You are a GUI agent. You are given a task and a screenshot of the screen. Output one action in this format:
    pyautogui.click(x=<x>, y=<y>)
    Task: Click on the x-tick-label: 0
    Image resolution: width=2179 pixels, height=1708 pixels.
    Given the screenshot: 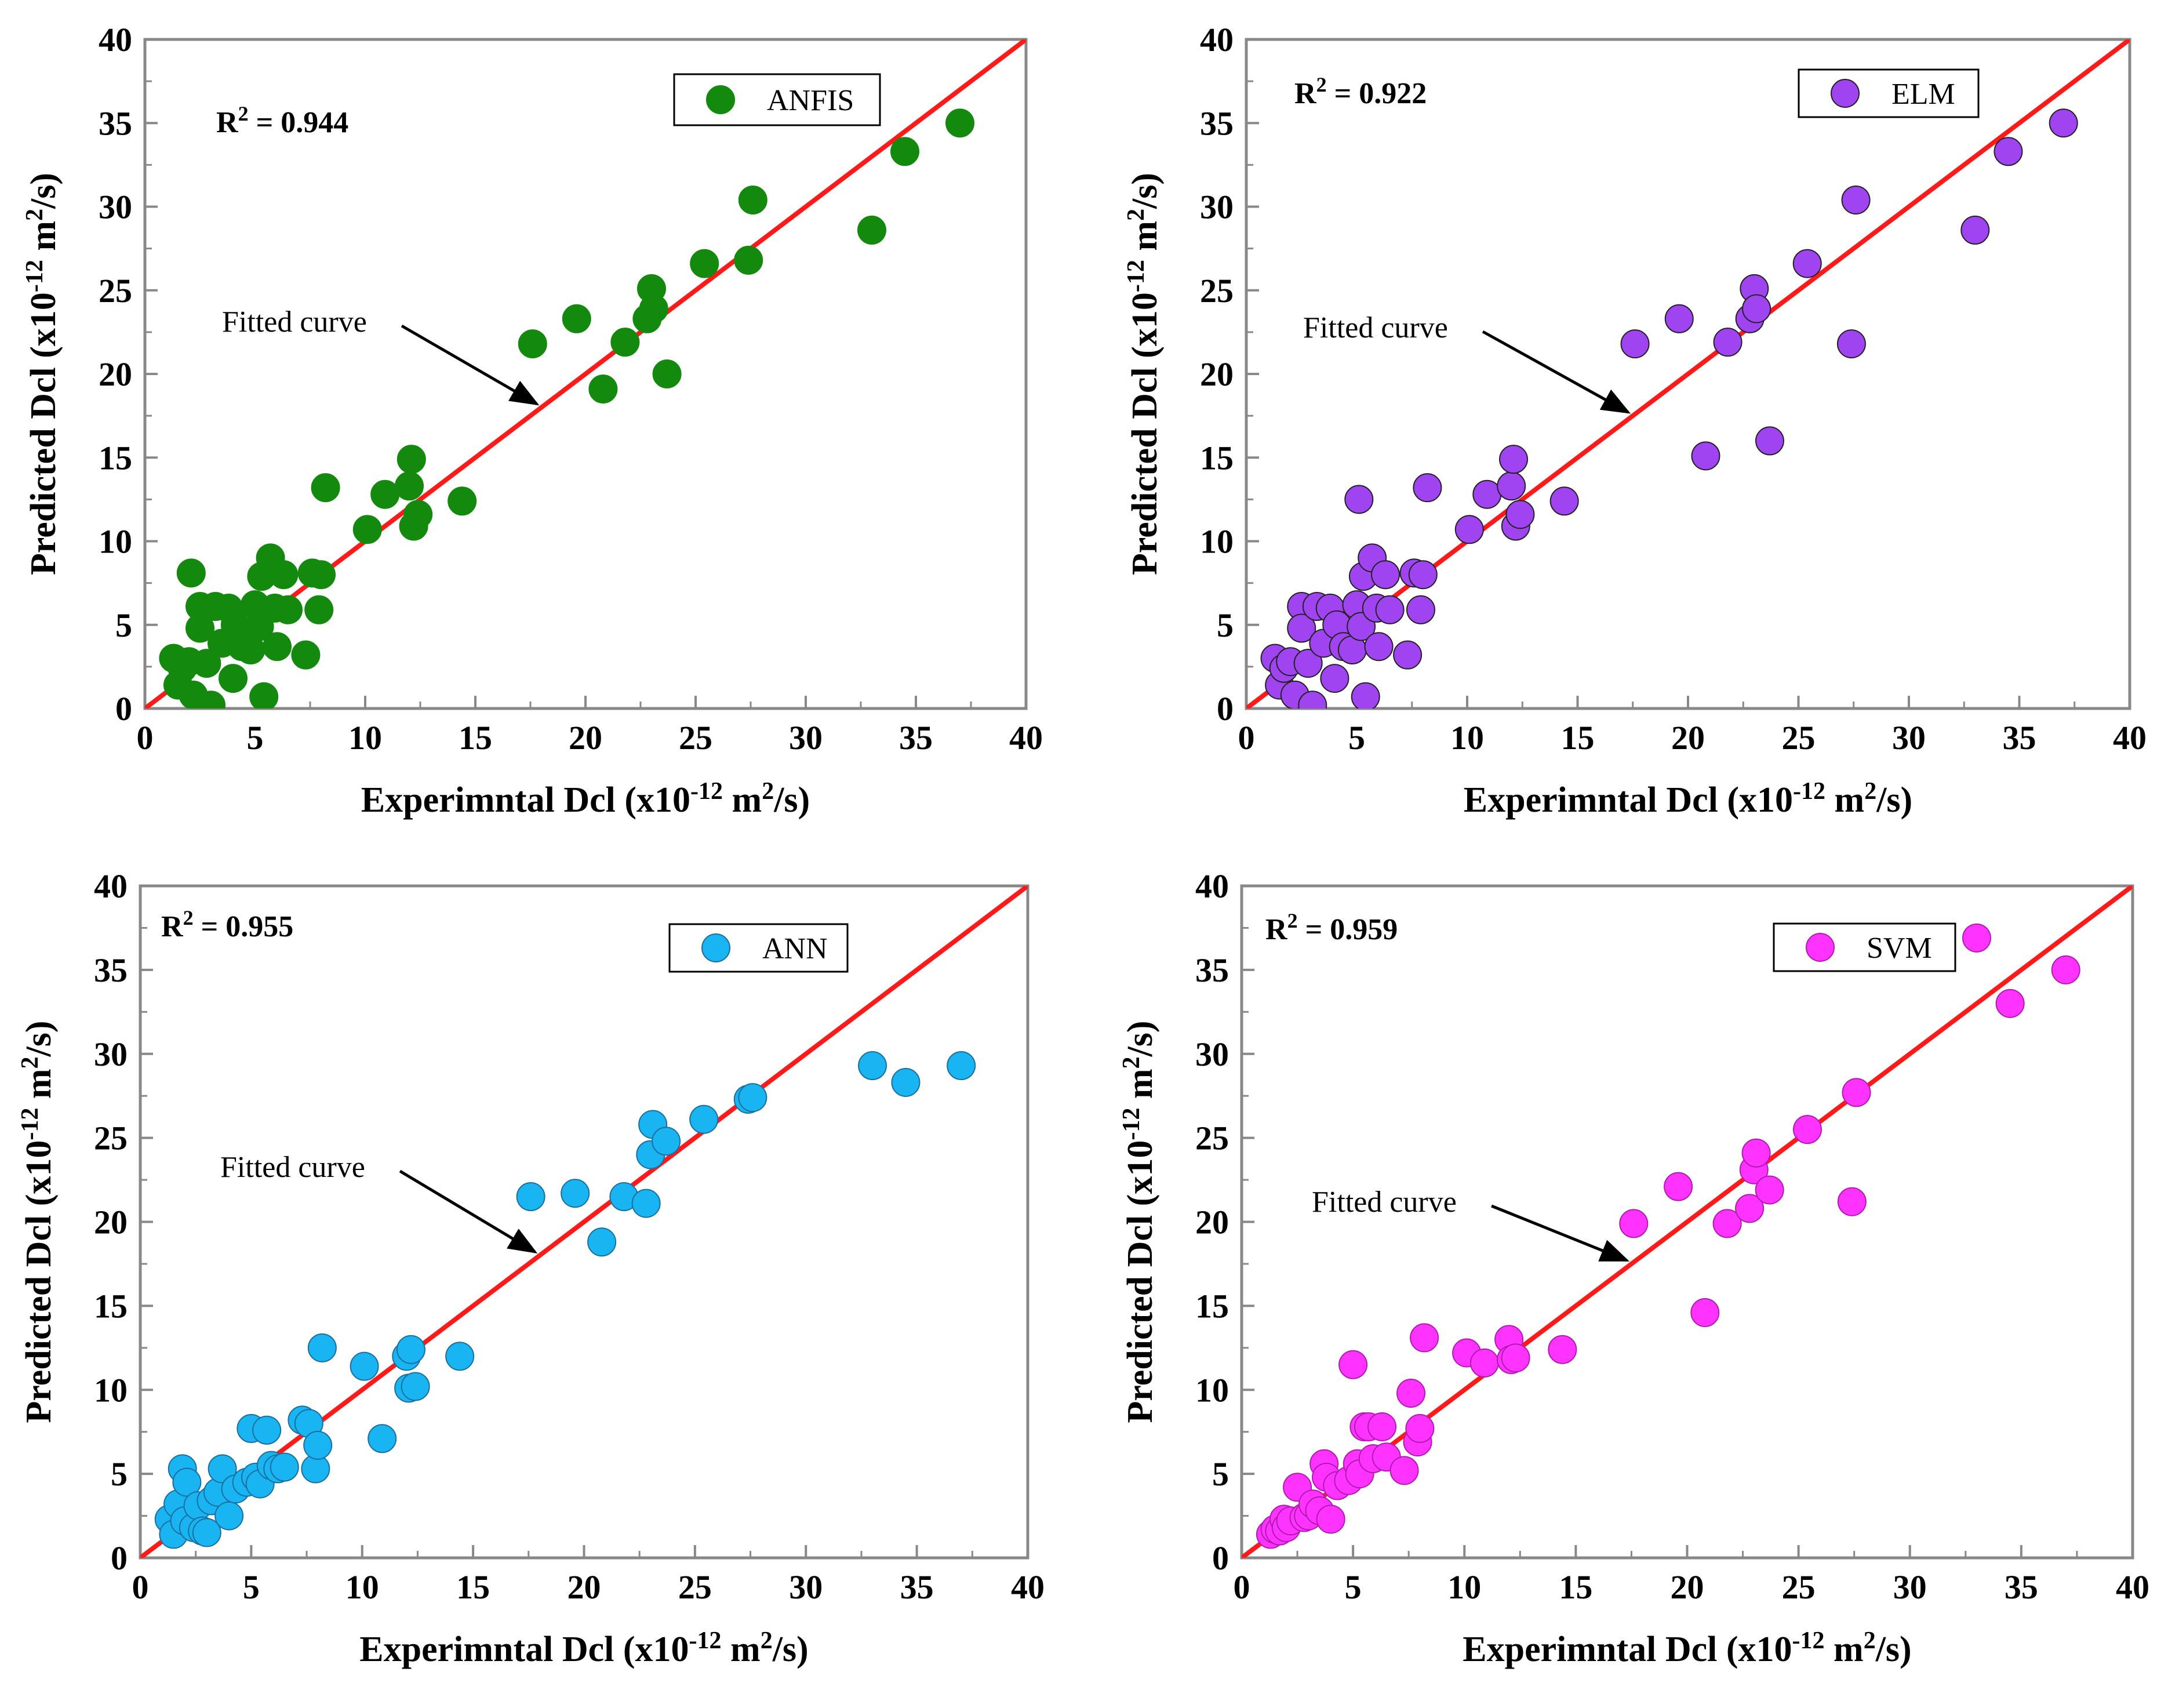 What is the action you would take?
    pyautogui.click(x=145, y=738)
    